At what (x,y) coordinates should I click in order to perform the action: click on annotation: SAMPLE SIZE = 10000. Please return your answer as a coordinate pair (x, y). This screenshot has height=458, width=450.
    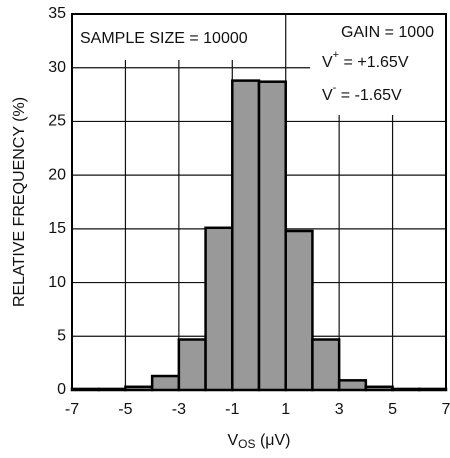
    Looking at the image, I should click on (164, 38).